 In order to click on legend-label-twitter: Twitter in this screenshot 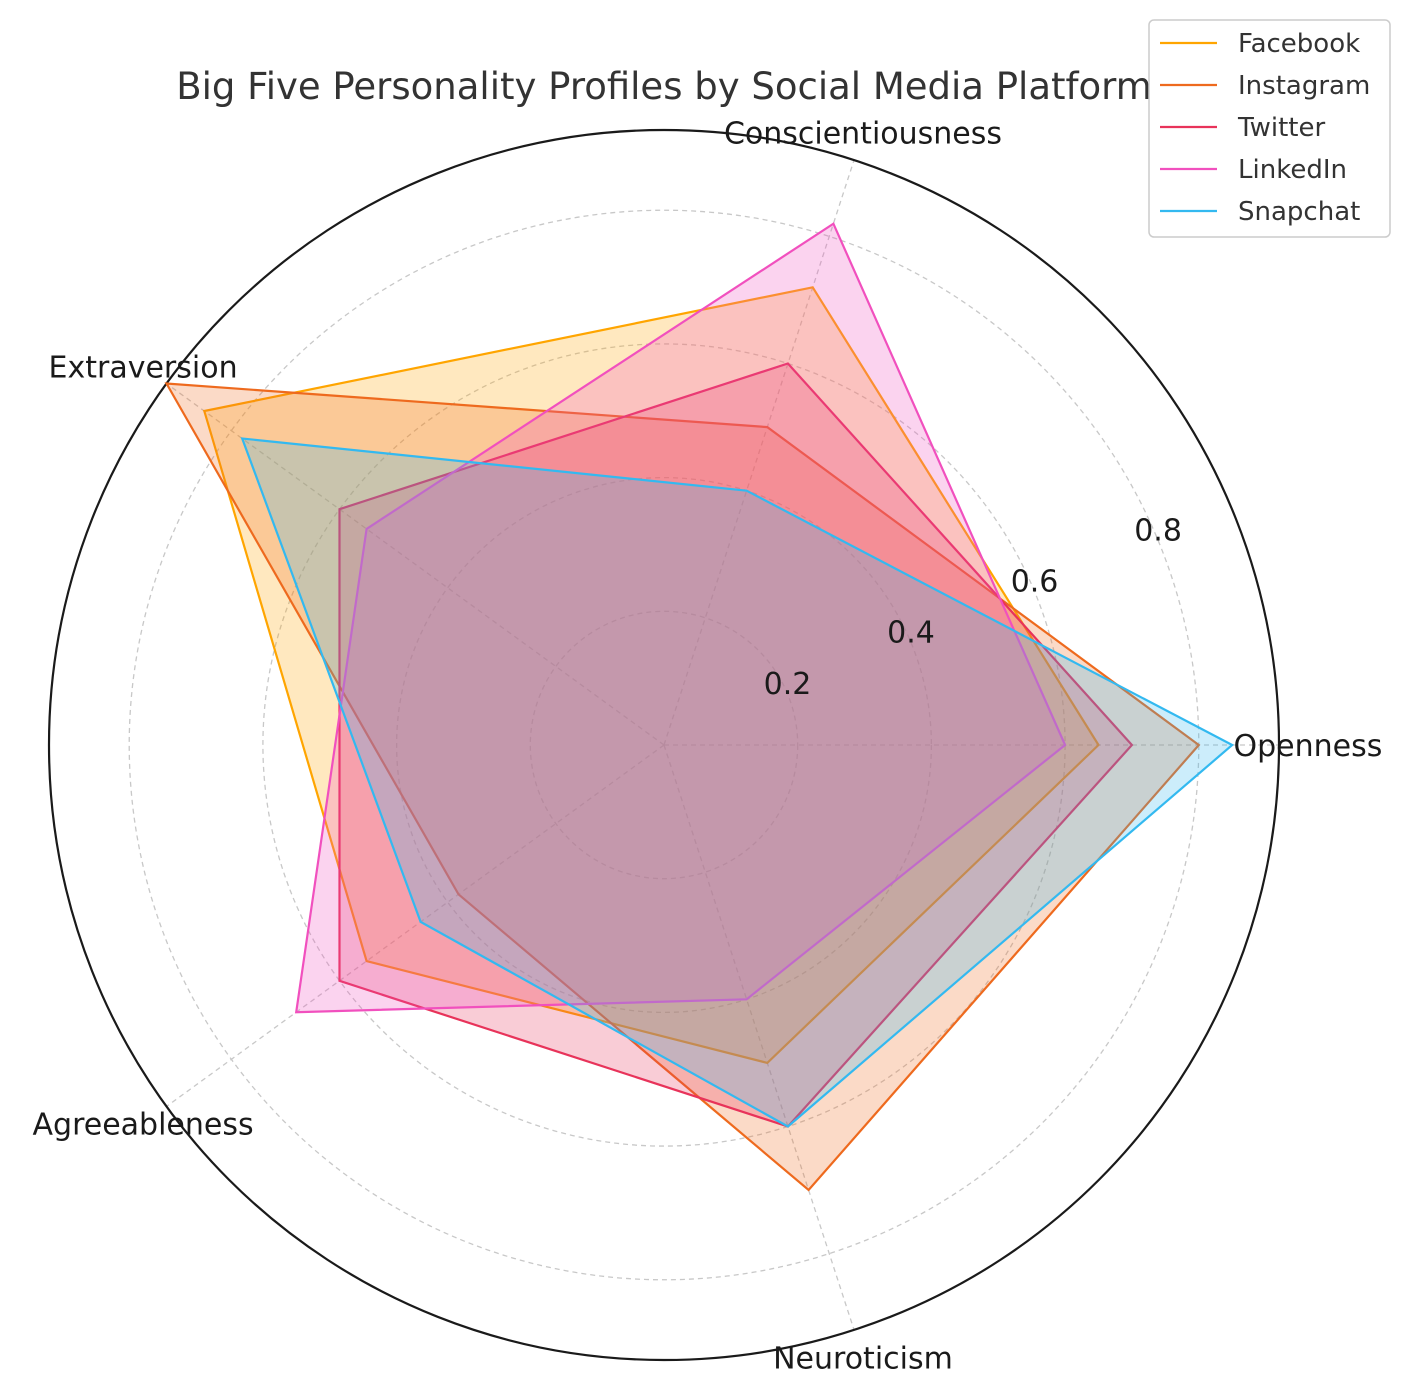, I will do `click(1281, 128)`.